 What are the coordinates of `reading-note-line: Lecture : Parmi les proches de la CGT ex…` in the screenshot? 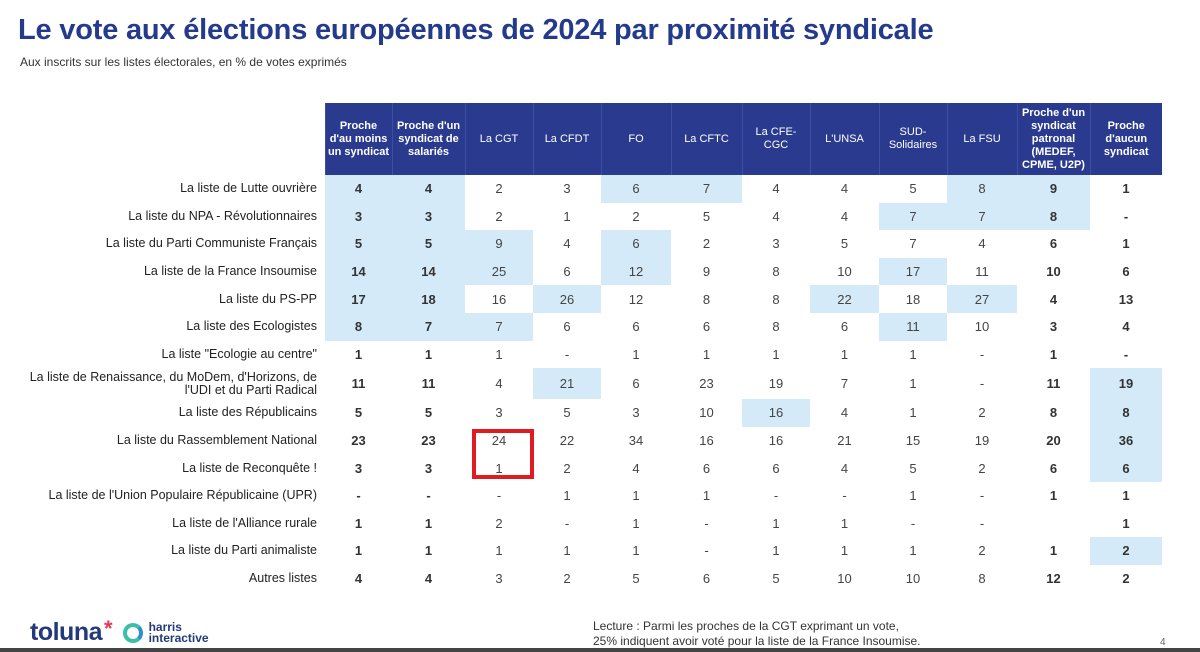 It's located at (746, 626).